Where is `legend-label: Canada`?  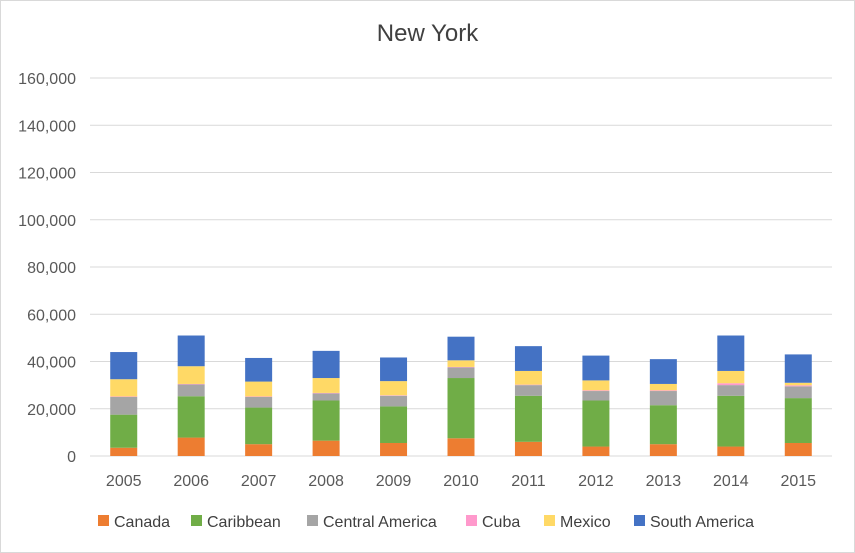 legend-label: Canada is located at coordinates (142, 522).